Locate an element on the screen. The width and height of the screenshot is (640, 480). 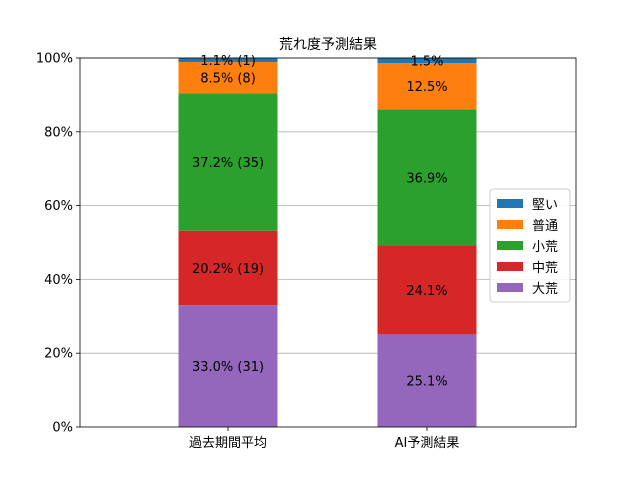
data-label: 33.0% (31) is located at coordinates (228, 367).